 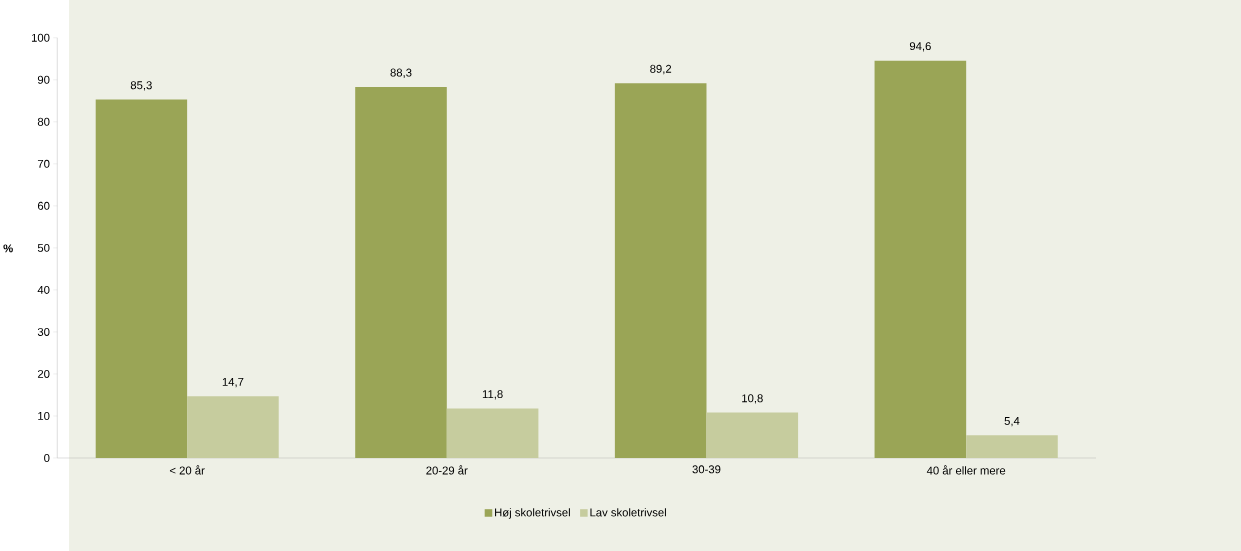 I want to click on x-tick-label: 20-29 år, so click(x=447, y=470).